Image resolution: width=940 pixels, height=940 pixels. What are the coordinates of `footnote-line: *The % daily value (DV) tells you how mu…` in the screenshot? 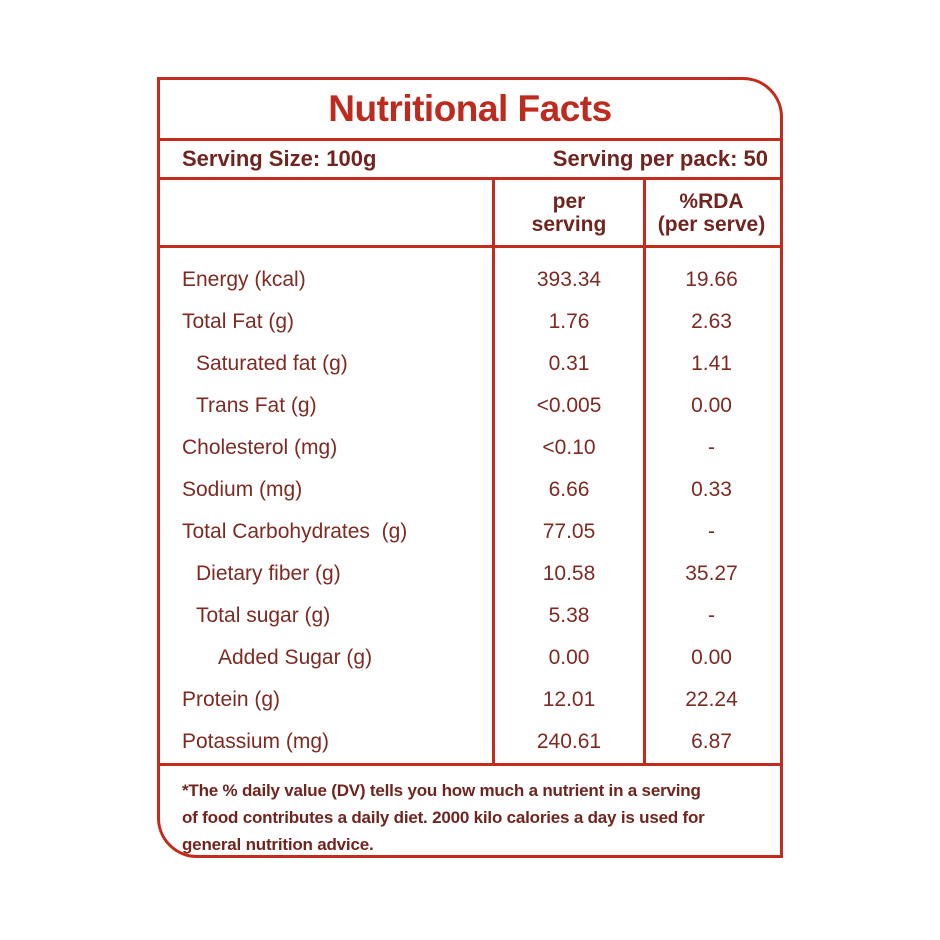 It's located at (441, 790).